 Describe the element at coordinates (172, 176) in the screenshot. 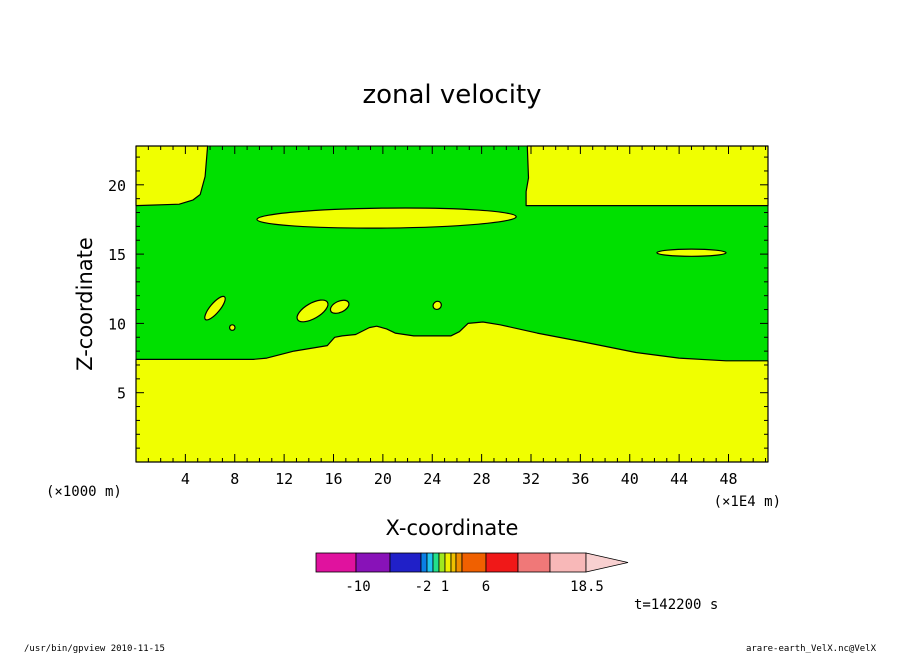

I see `region-upper-left-positive` at that location.